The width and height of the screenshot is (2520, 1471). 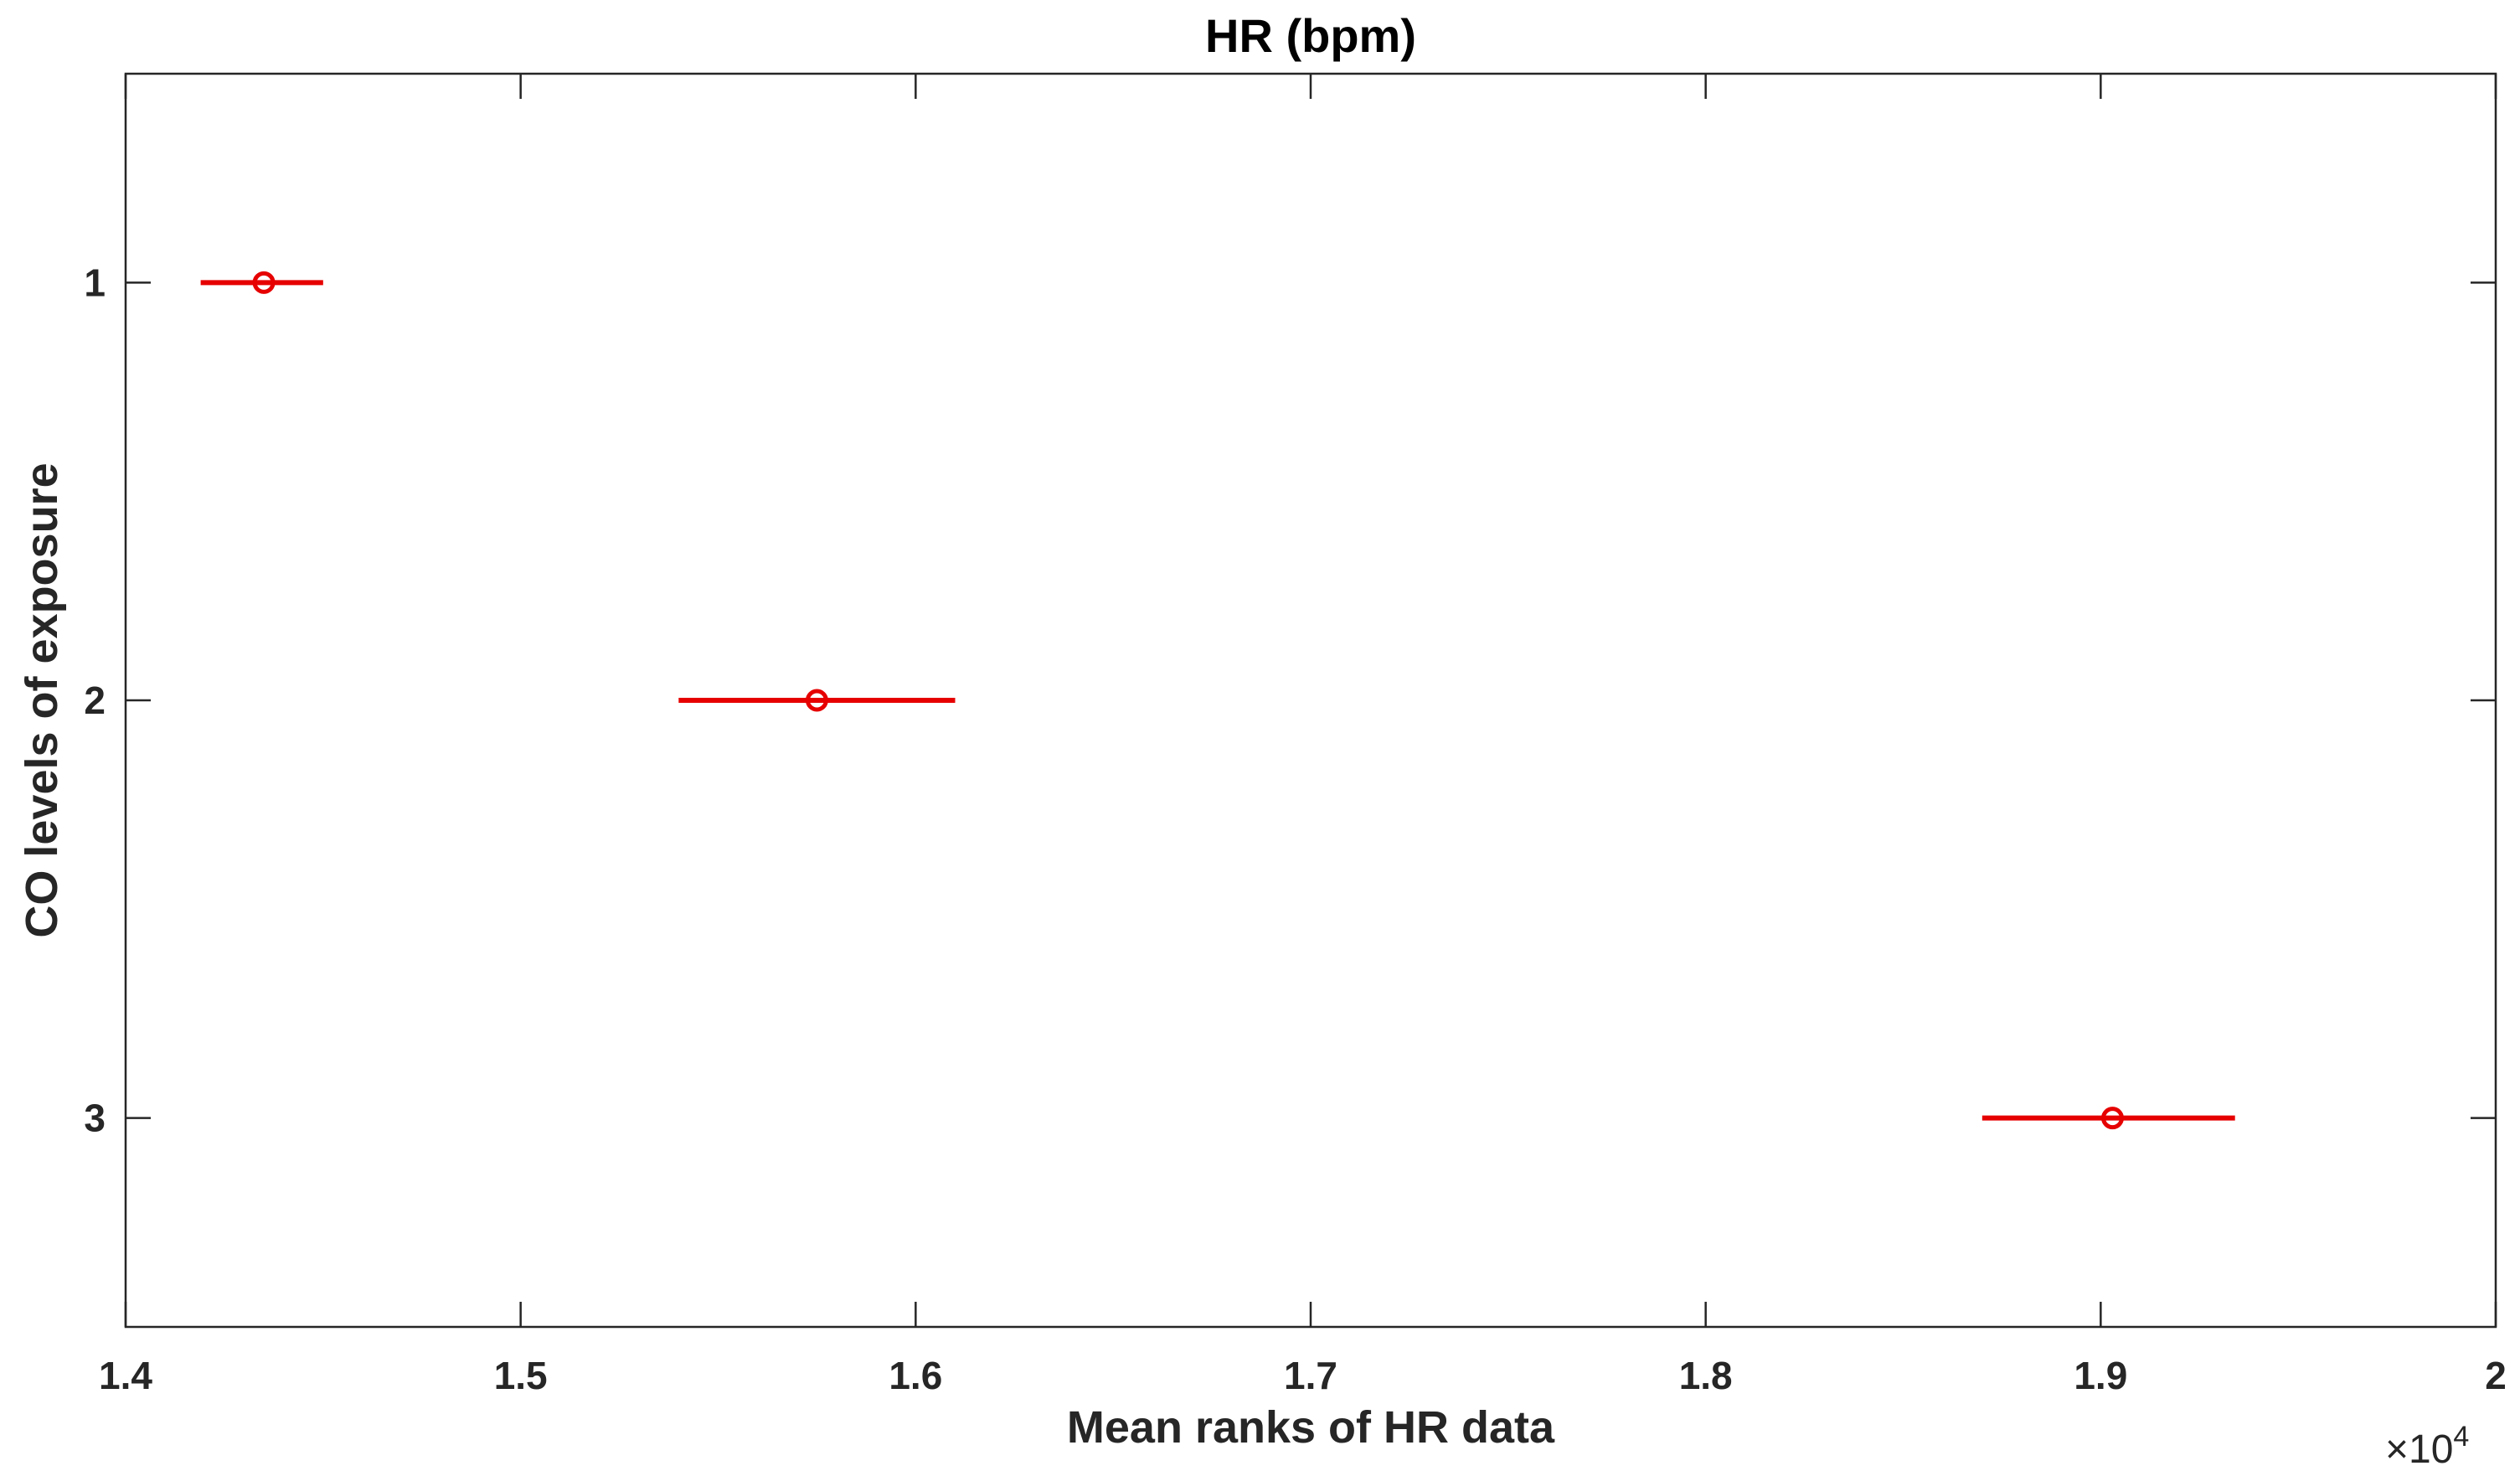 I want to click on x-axis-label: Mean ranks of HR data, so click(x=1311, y=1427).